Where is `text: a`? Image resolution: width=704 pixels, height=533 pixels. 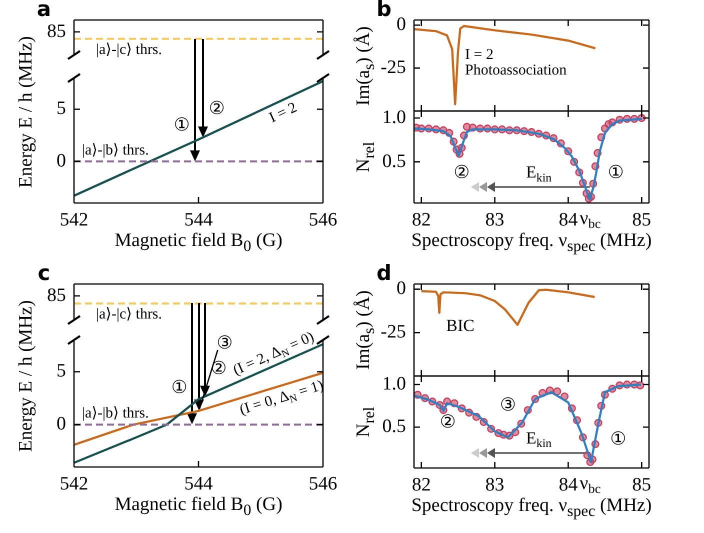
text: a is located at coordinates (44, 10).